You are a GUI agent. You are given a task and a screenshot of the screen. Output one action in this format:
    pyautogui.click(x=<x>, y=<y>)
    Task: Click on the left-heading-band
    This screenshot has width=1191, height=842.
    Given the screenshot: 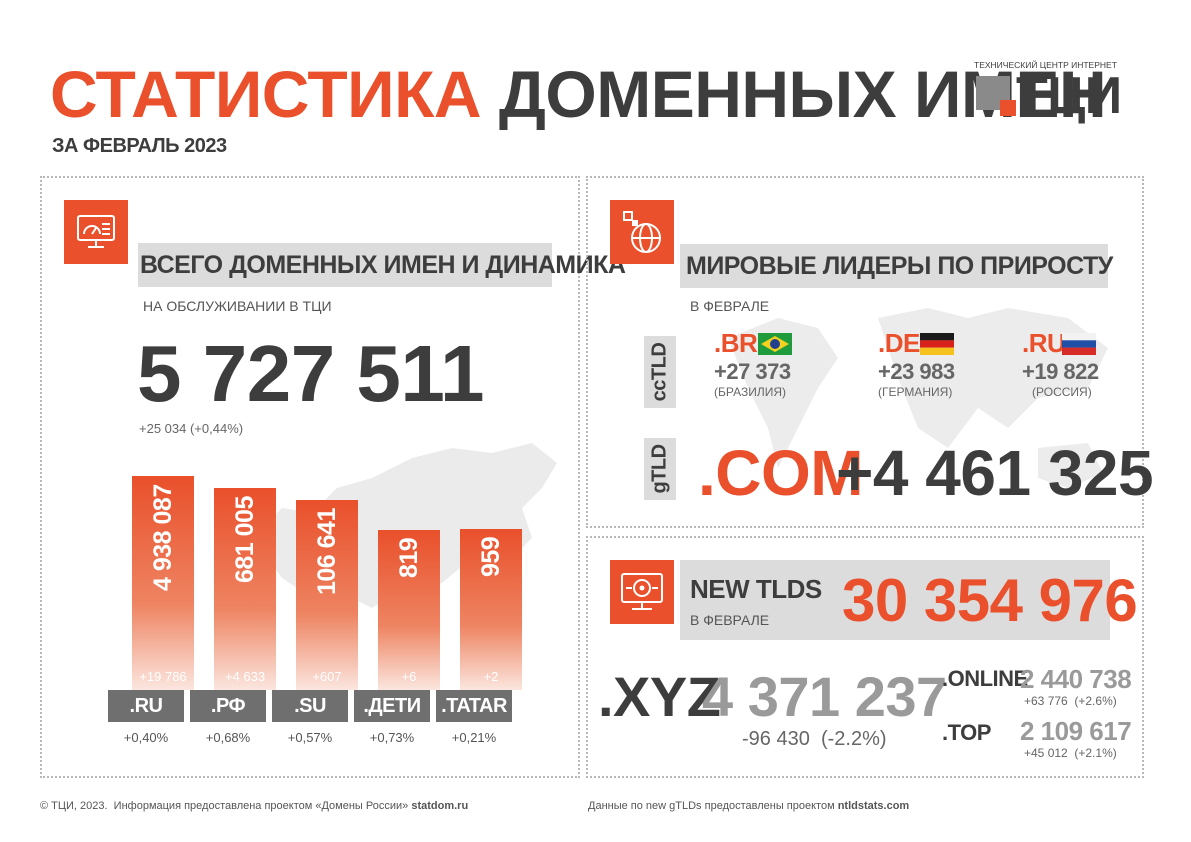 What is the action you would take?
    pyautogui.click(x=345, y=265)
    